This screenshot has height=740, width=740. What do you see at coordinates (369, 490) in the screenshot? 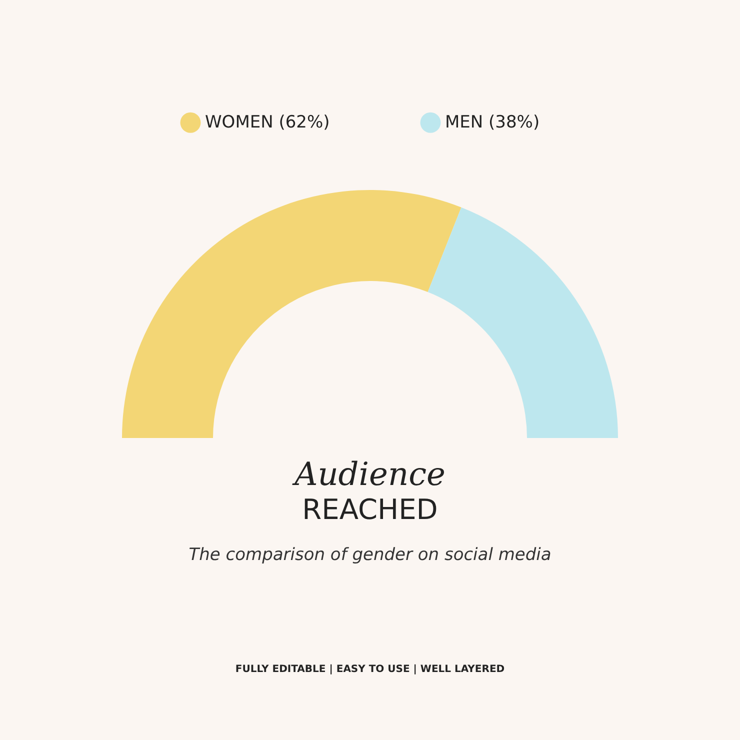
I see `text: Audience REACHED` at bounding box center [369, 490].